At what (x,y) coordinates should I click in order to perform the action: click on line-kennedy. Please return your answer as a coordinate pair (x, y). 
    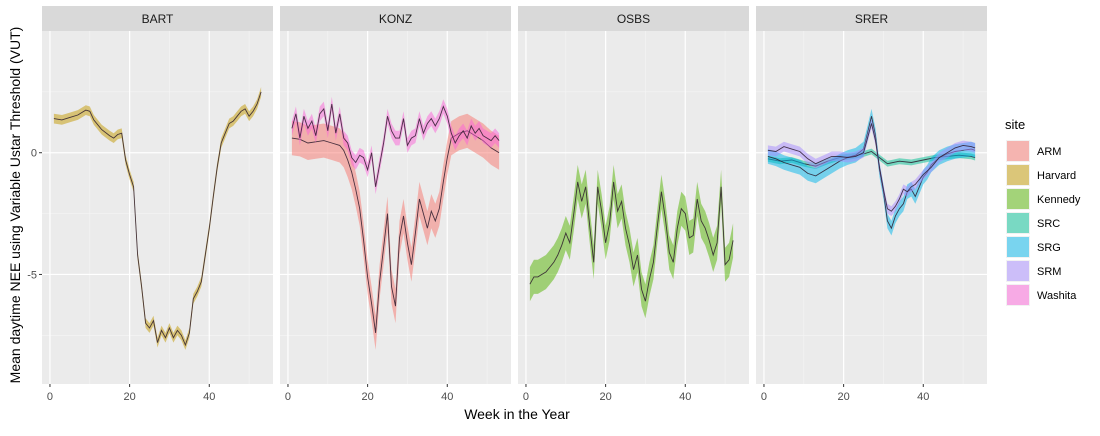
    Looking at the image, I should click on (631, 241).